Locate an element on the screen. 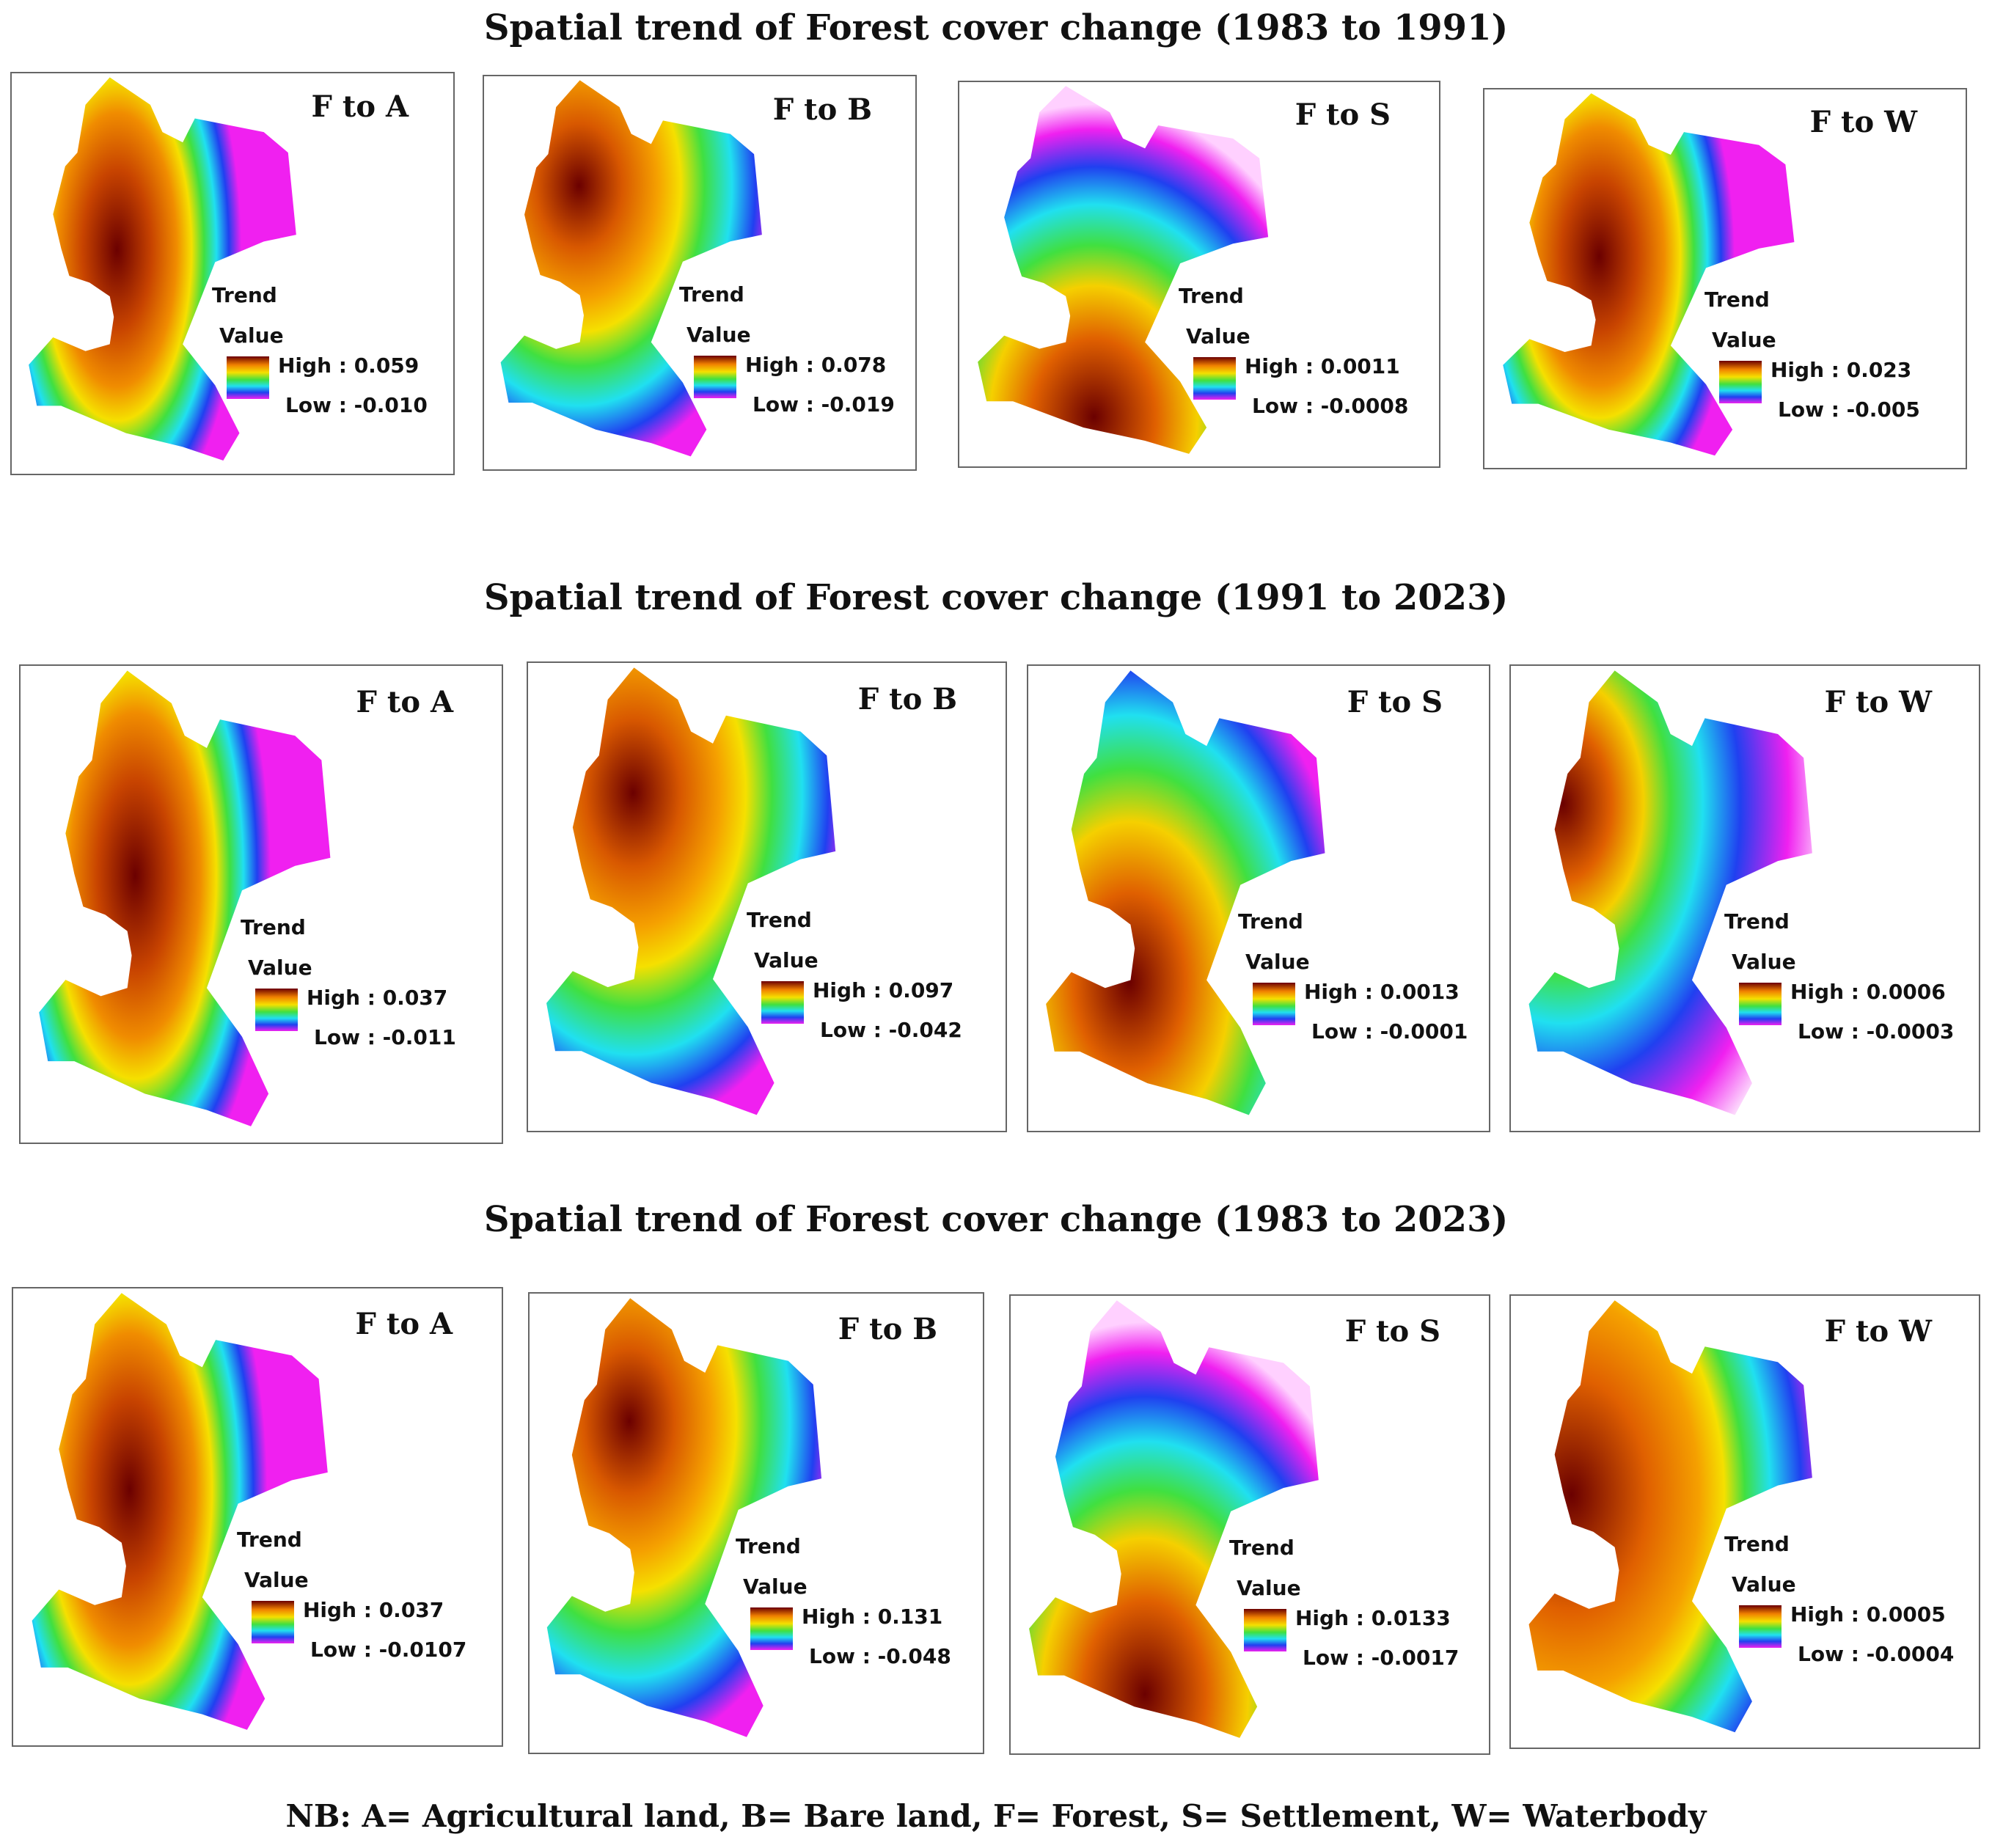  legend-high-value: High : 0.078 is located at coordinates (816, 365).